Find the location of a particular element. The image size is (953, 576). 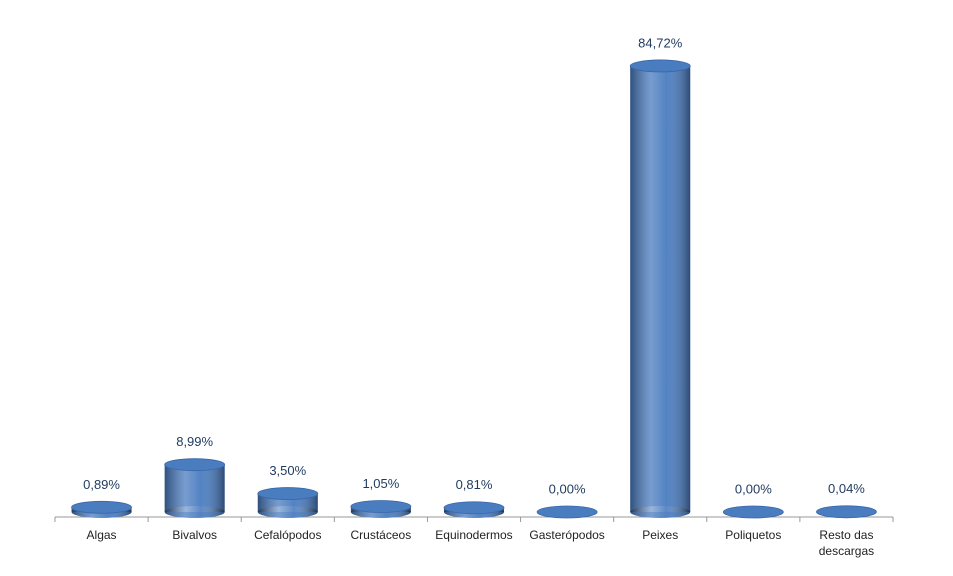

x-tick-label: Cefalópodos is located at coordinates (288, 535).